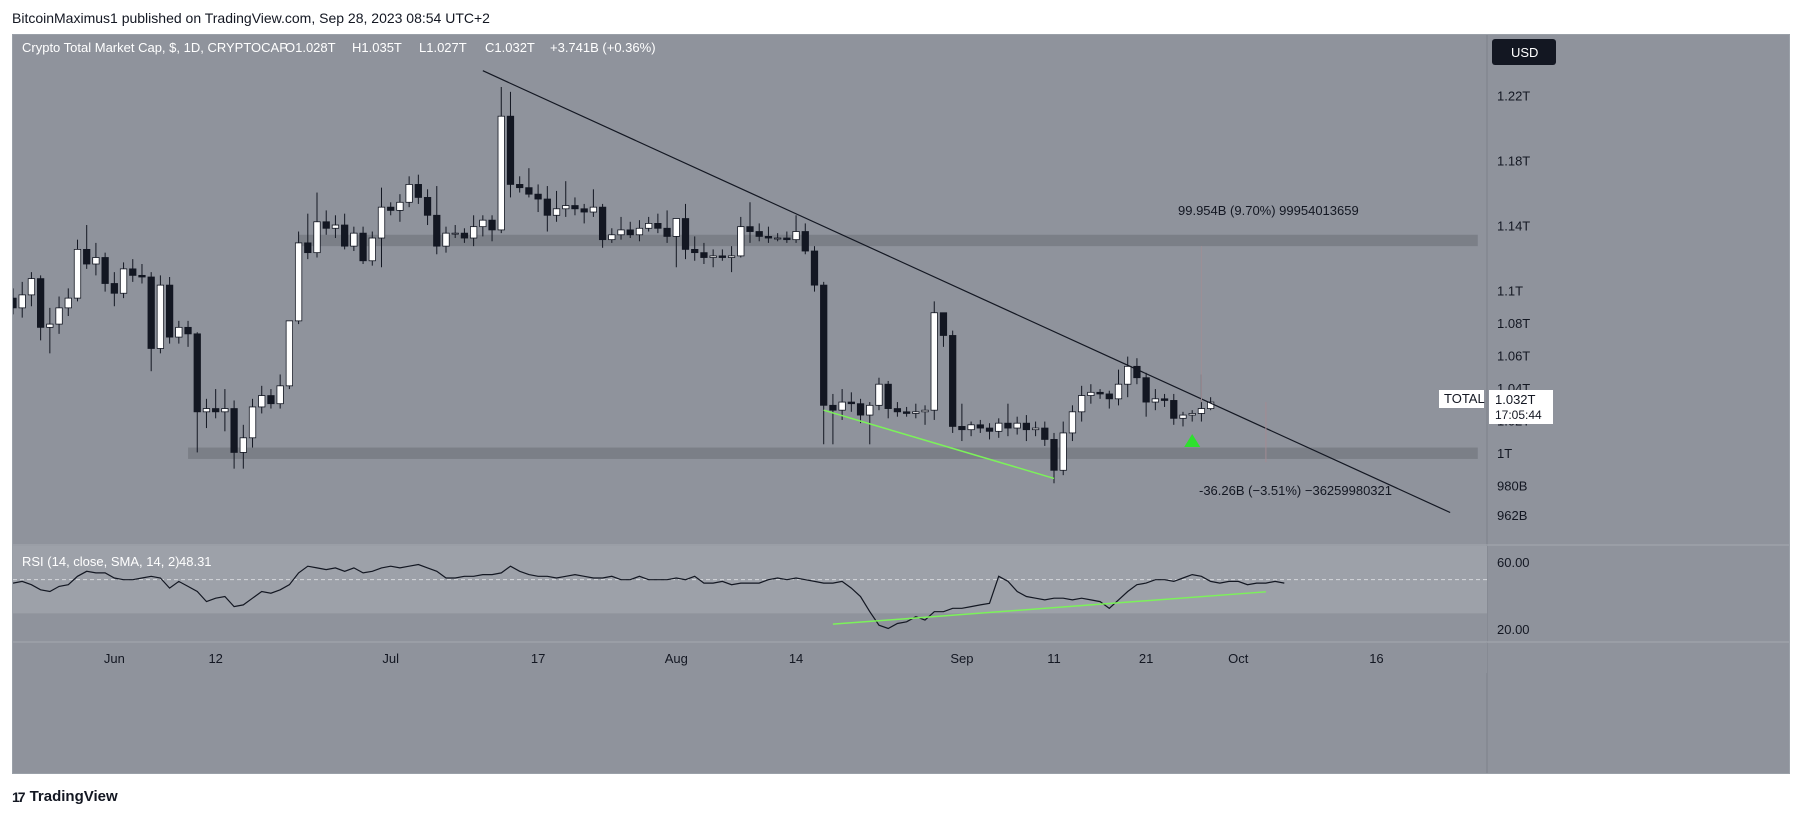  Describe the element at coordinates (1524, 52) in the screenshot. I see `currency-button: USD` at that location.